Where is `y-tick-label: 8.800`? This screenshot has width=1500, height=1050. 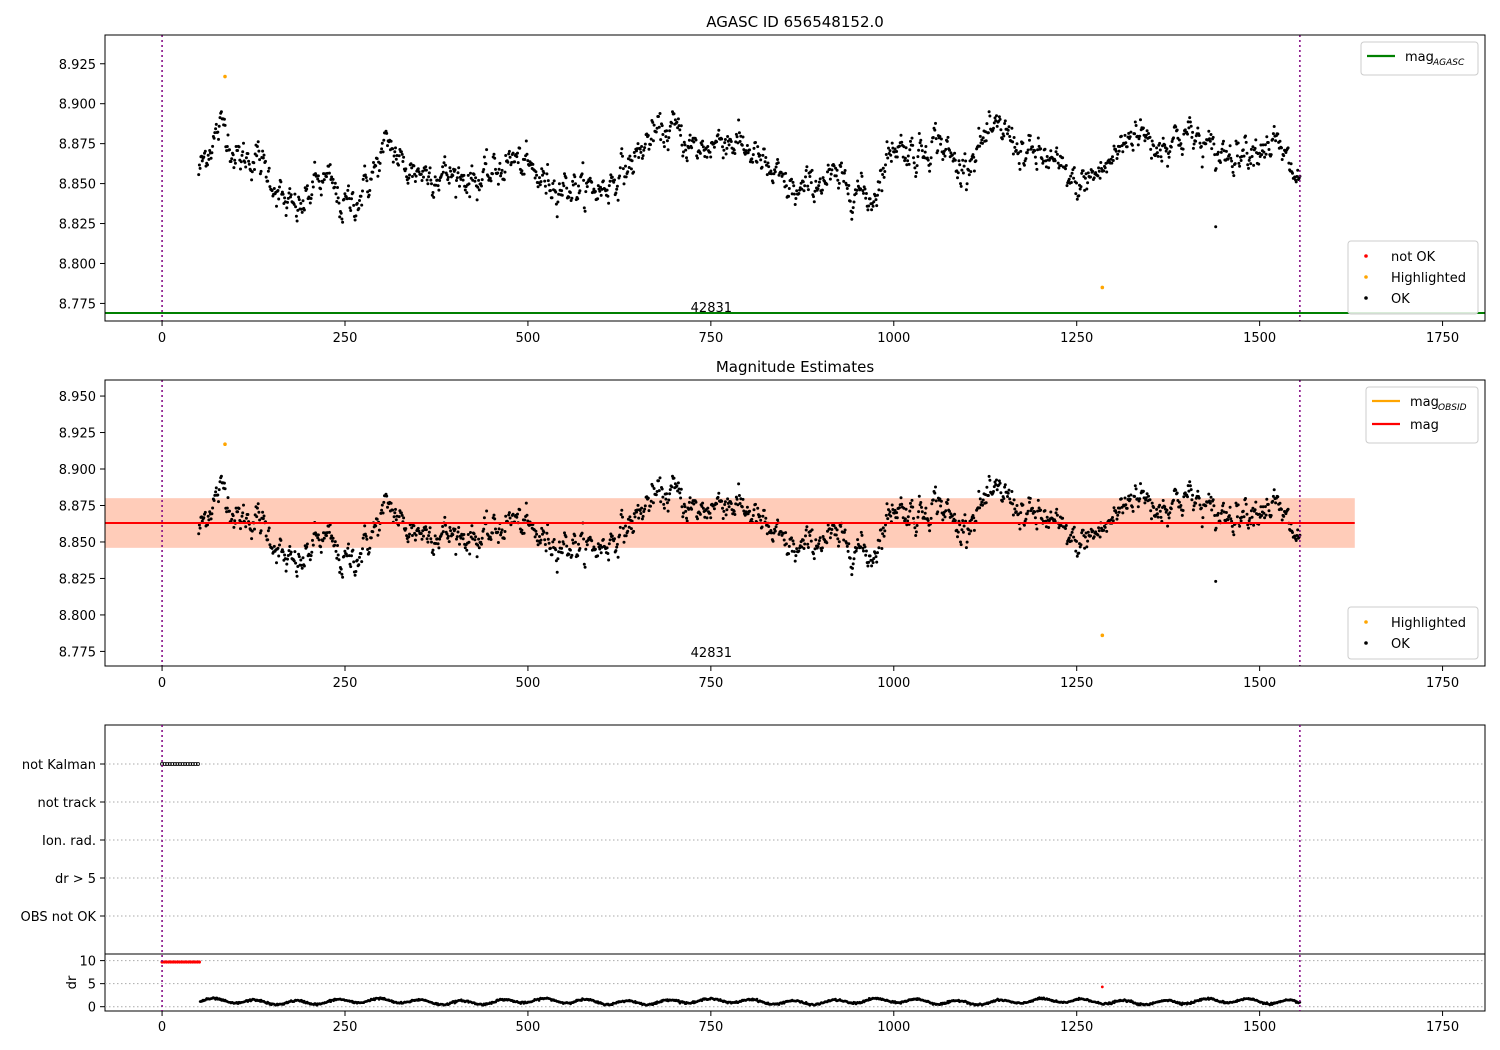
y-tick-label: 8.800 is located at coordinates (77, 264).